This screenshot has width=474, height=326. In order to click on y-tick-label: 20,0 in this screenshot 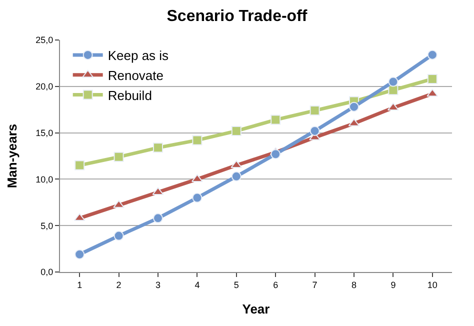, I will do `click(45, 87)`.